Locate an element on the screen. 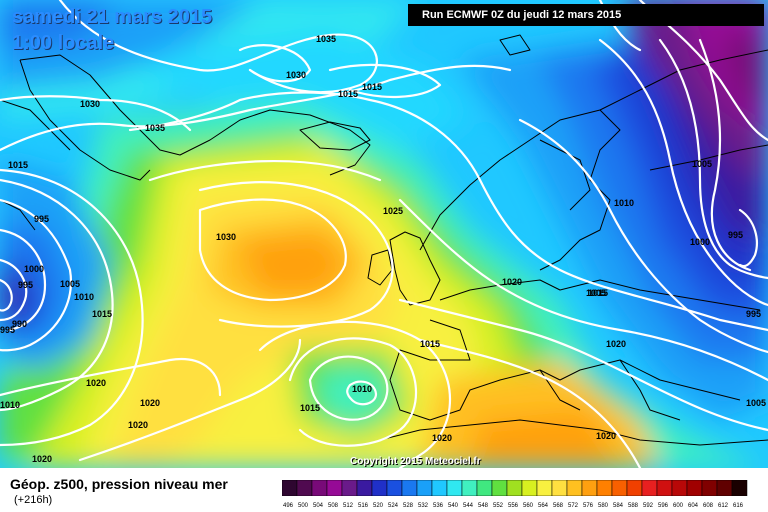 Image resolution: width=768 pixels, height=512 pixels. color-scale-label: 516 is located at coordinates (363, 506).